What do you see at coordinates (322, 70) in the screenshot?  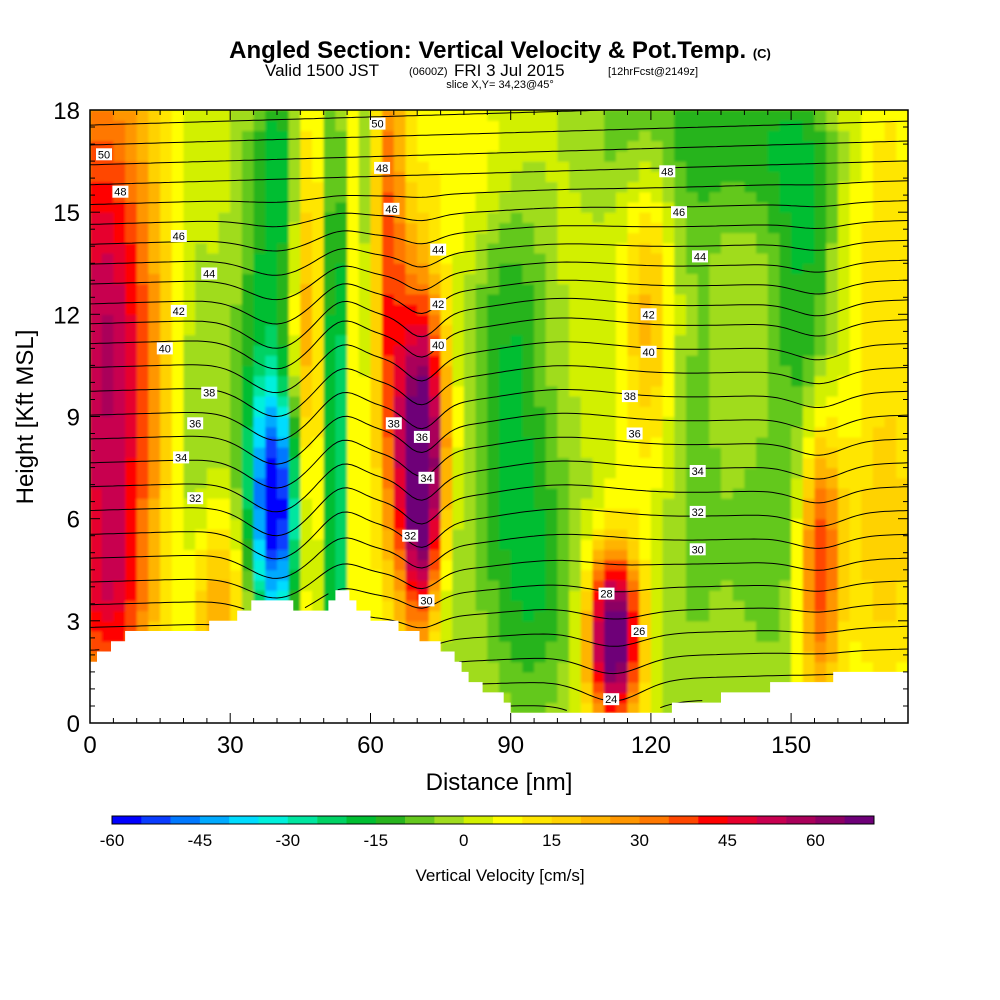 I see `subtitle-valid: Valid 1500 JST` at bounding box center [322, 70].